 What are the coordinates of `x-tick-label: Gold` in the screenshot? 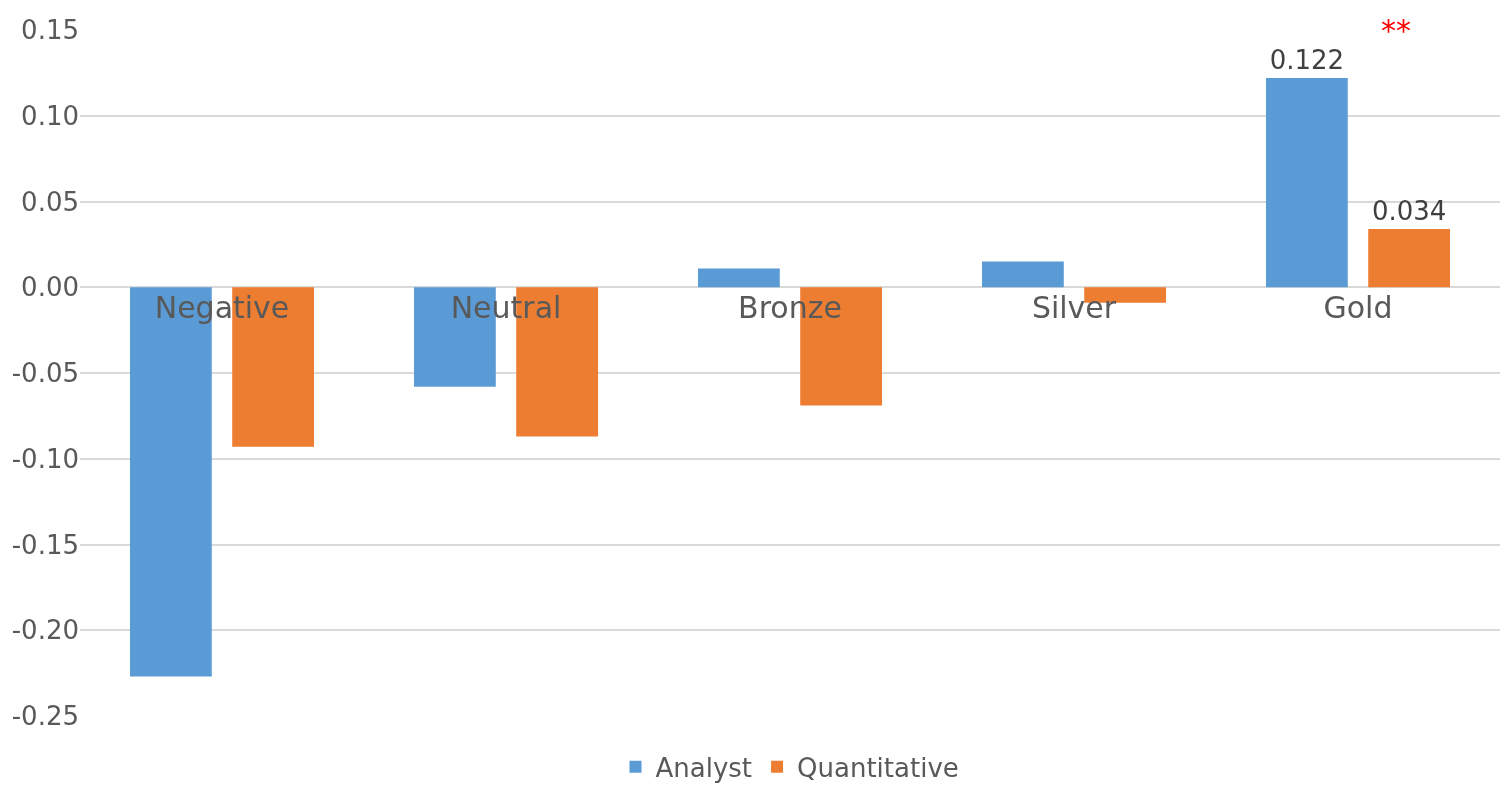 It's located at (1358, 308).